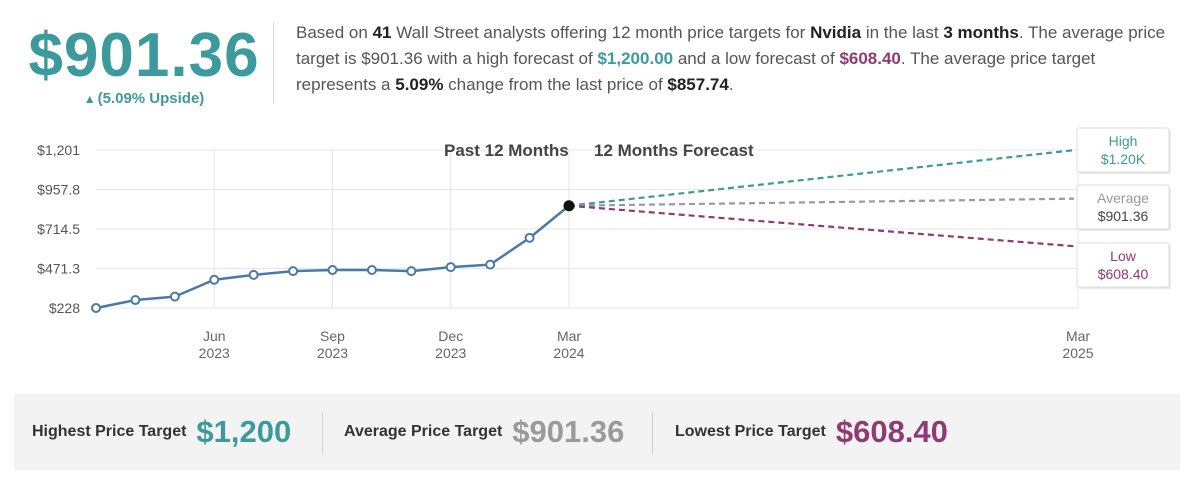  Describe the element at coordinates (821, 202) in the screenshot. I see `forecast-line-average` at that location.